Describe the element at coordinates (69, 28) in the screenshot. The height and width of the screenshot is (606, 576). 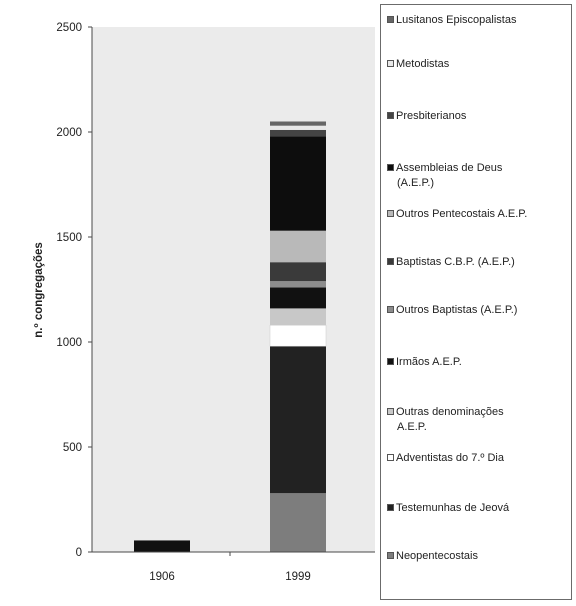
I see `y-tick-label: 2500` at that location.